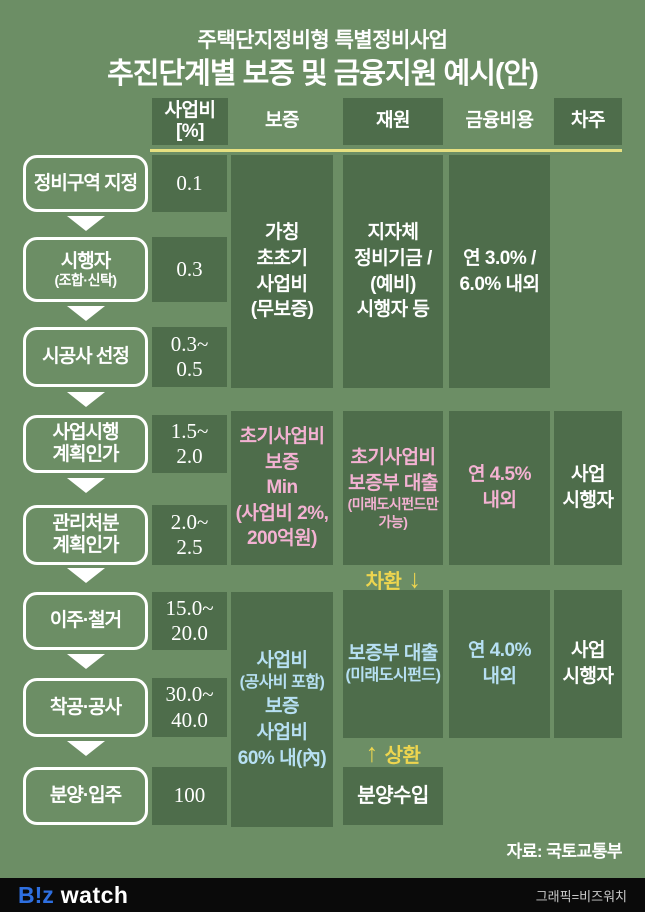 The height and width of the screenshot is (912, 645). What do you see at coordinates (189, 357) in the screenshot?
I see `cost-value-contractor: 0.3~ 0.5` at bounding box center [189, 357].